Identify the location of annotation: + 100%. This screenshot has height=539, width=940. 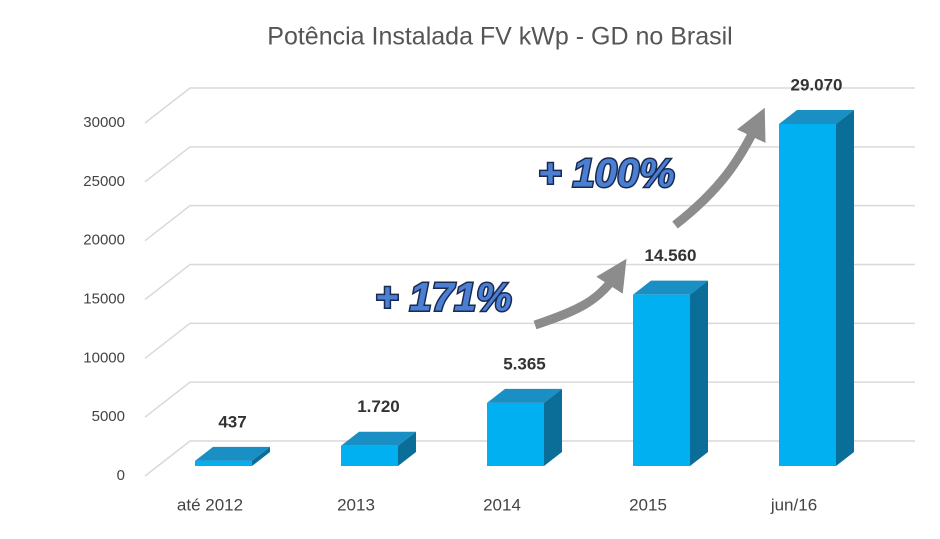
(606, 174).